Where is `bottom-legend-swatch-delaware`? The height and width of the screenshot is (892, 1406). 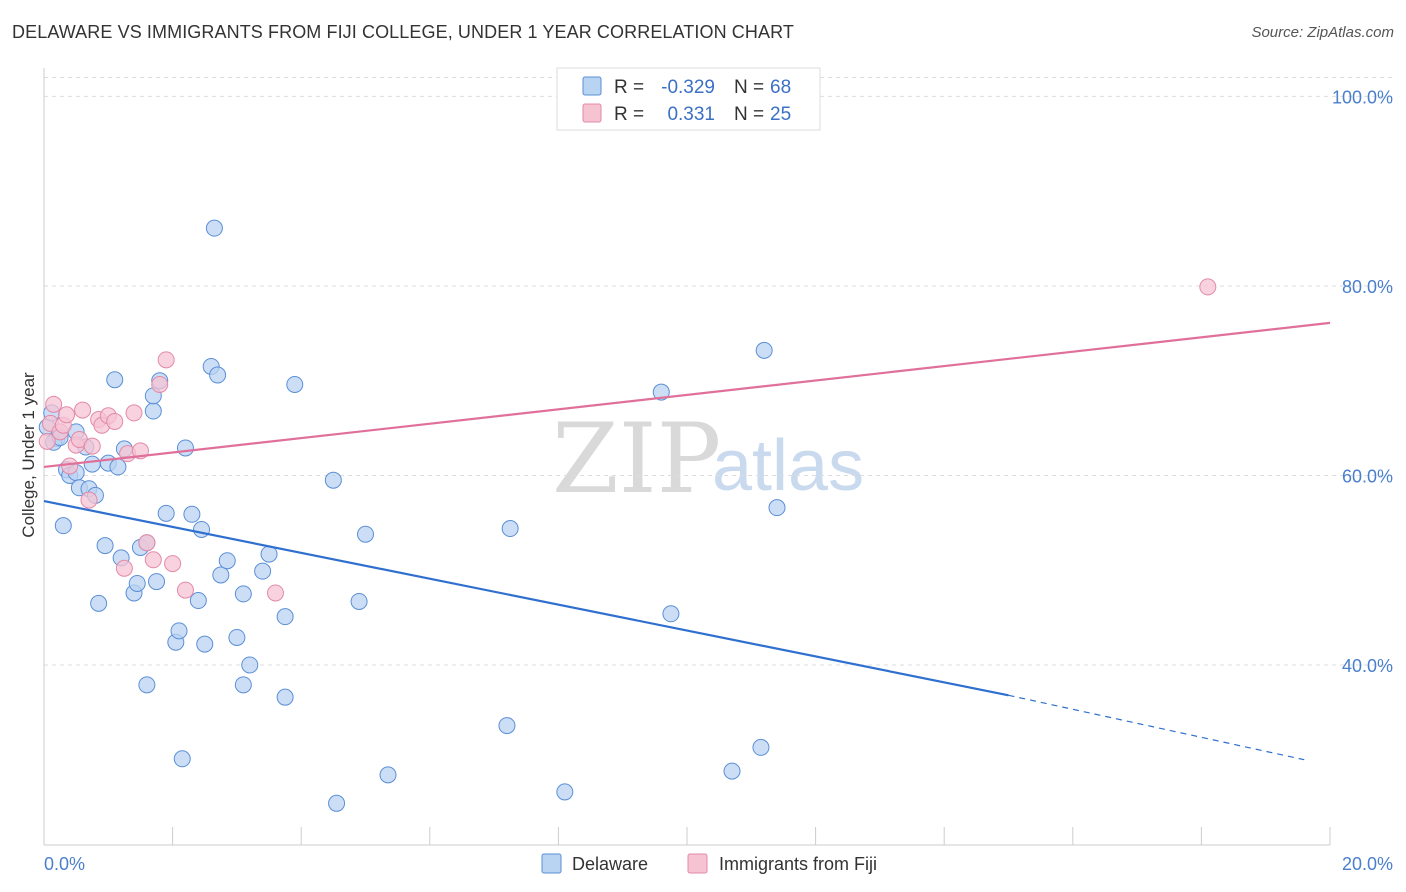
bottom-legend-swatch-delaware is located at coordinates (551, 863).